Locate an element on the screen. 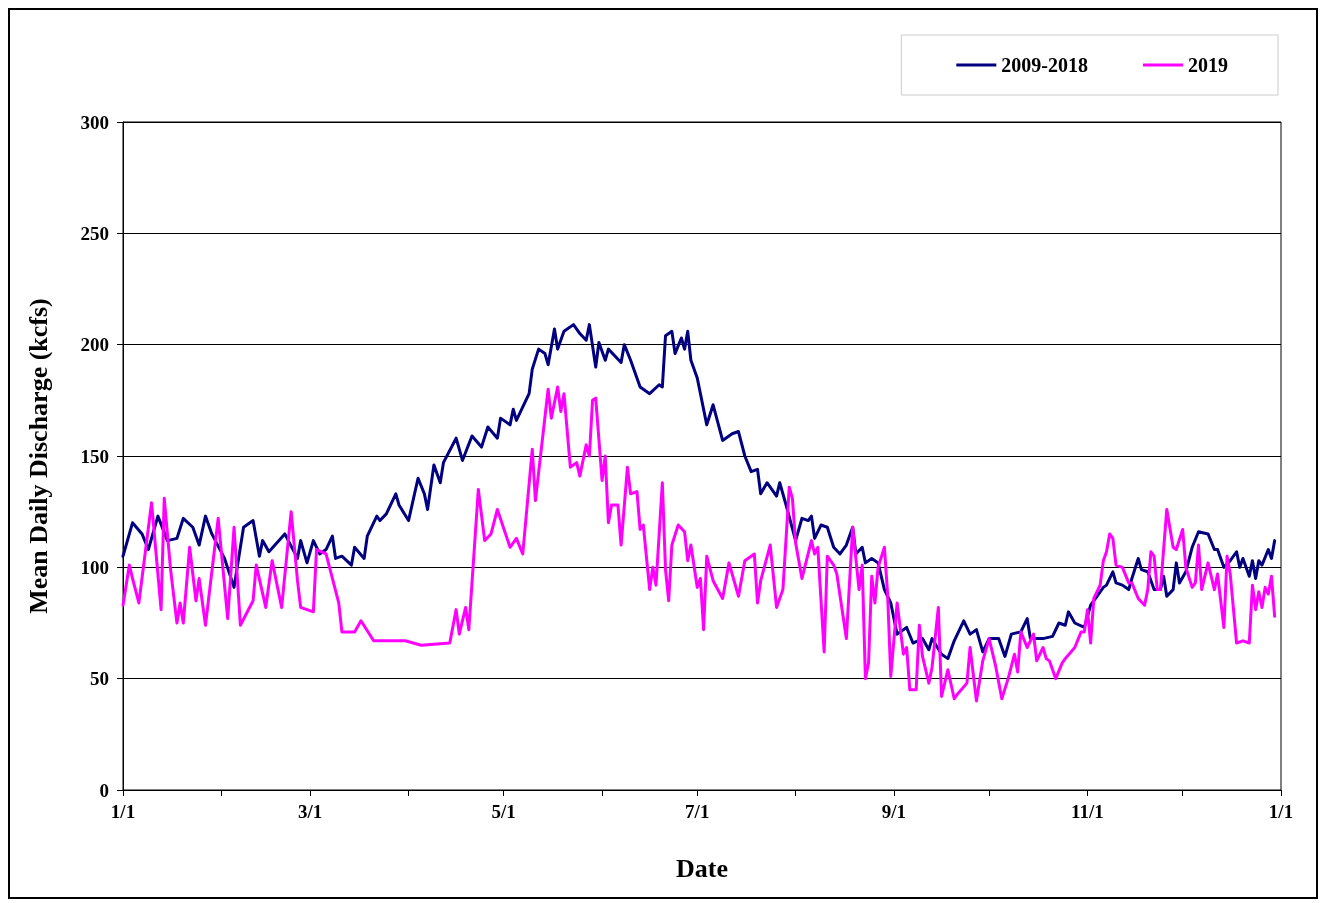 This screenshot has height=903, width=1330. legend-label: 2009-2018 is located at coordinates (1045, 65).